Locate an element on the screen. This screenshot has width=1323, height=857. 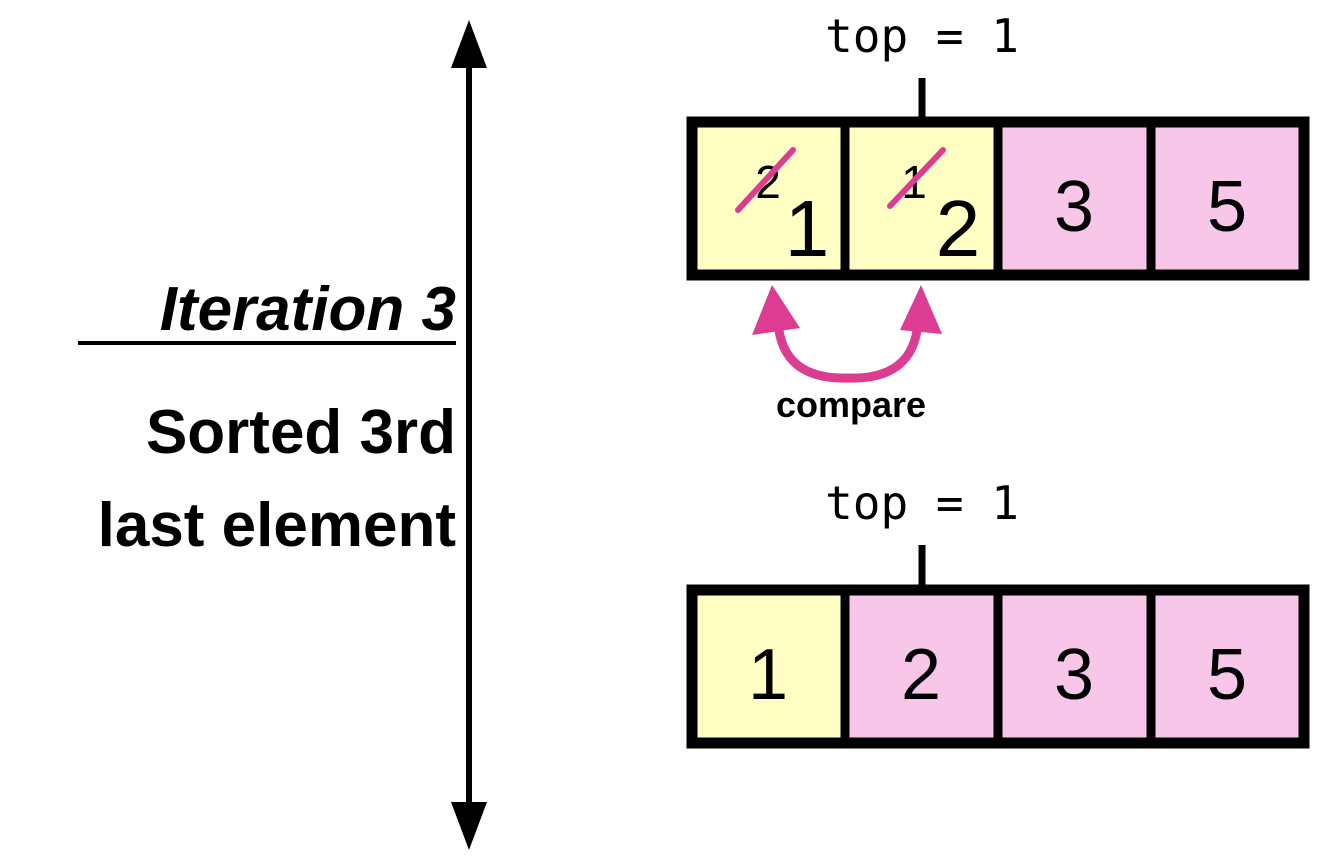
bottom-cell-2-value: 3 is located at coordinates (1074, 675).